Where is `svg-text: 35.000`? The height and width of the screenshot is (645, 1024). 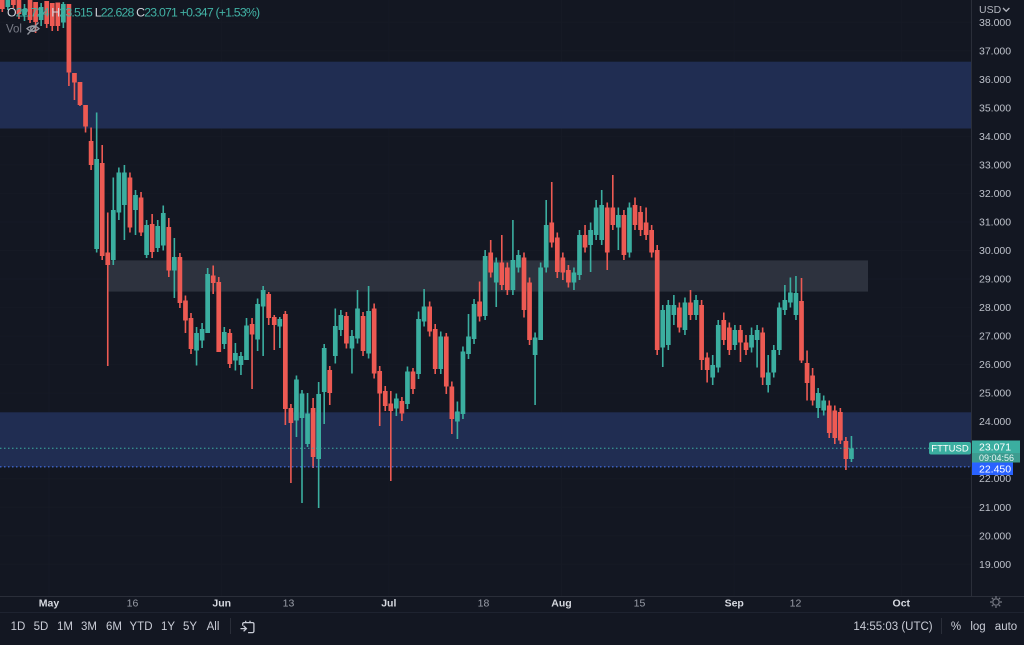 svg-text: 35.000 is located at coordinates (995, 108).